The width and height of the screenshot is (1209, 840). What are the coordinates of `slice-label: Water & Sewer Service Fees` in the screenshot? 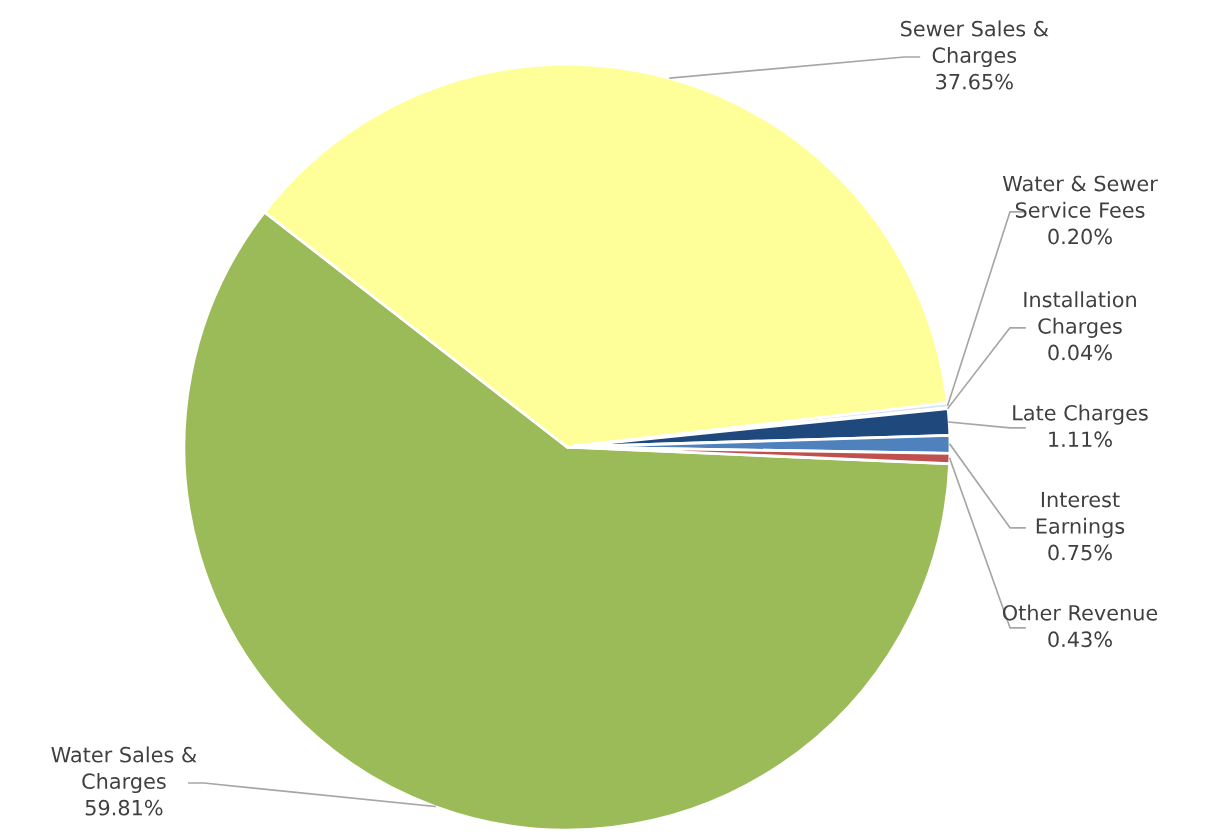 It's located at (1080, 196).